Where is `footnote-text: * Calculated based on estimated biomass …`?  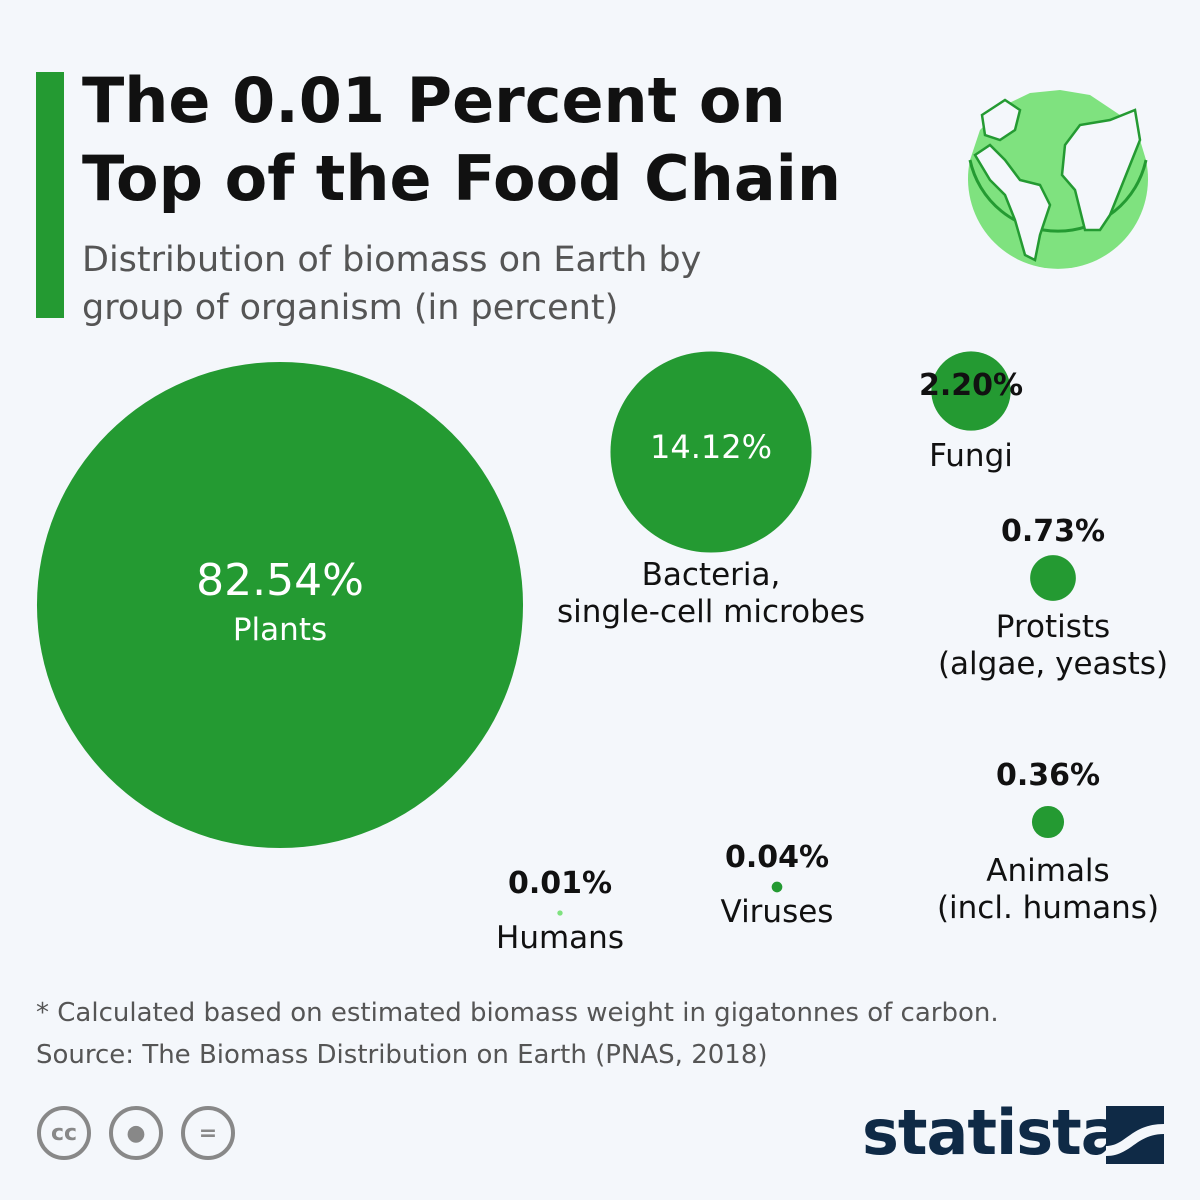
footnote-text: * Calculated based on estimated biomass … is located at coordinates (517, 1013).